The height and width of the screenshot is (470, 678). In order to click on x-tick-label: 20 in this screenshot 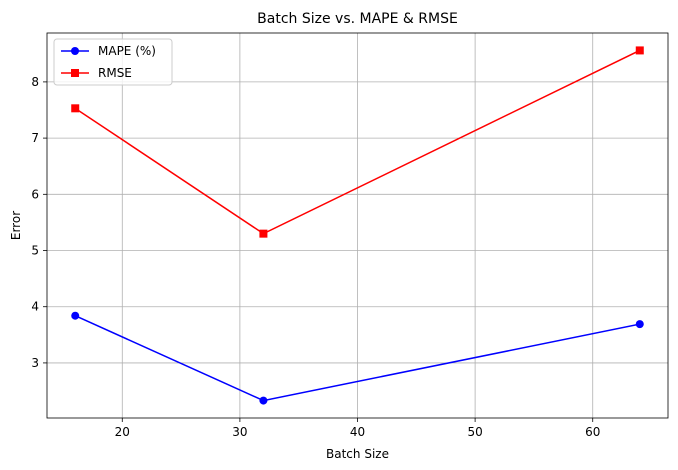, I will do `click(122, 432)`.